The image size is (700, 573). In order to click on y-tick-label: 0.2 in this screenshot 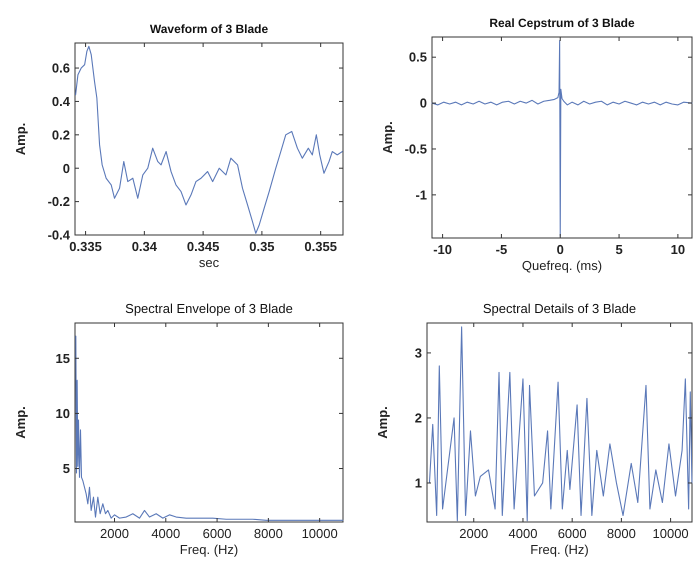, I will do `click(61, 134)`.